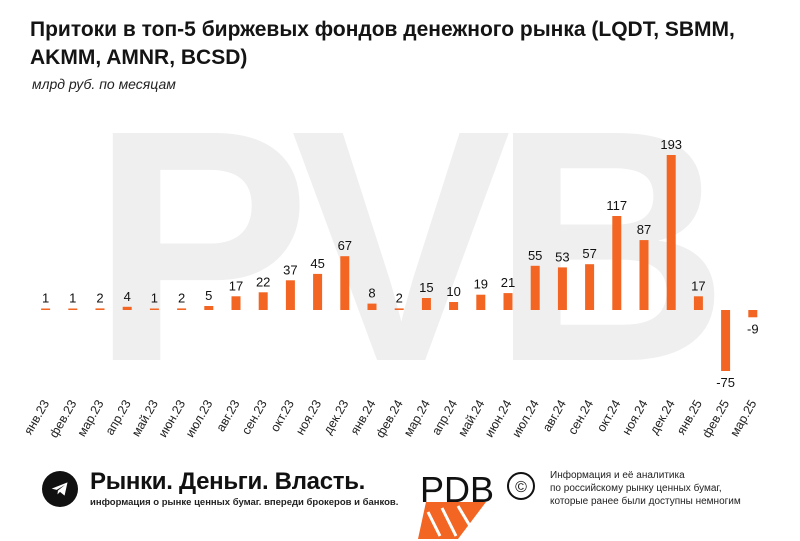 This screenshot has width=800, height=541. Describe the element at coordinates (457, 489) in the screenshot. I see `logo-text: PDB` at that location.